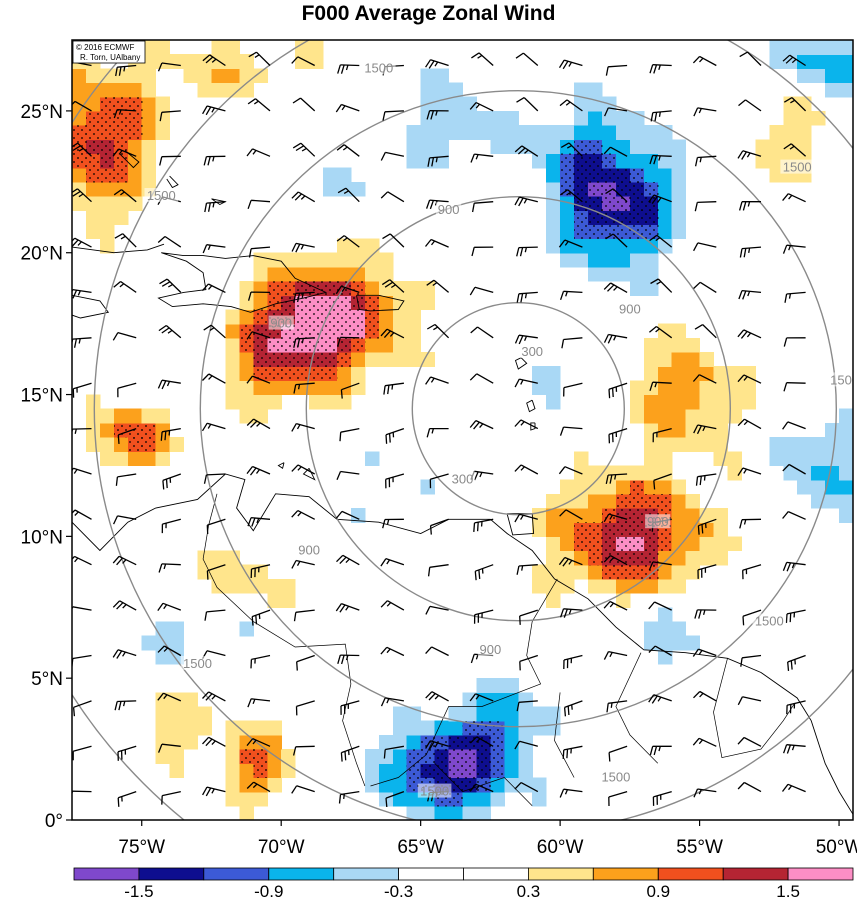 The image size is (857, 900). Describe the element at coordinates (309, 474) in the screenshot. I see `coastline` at that location.